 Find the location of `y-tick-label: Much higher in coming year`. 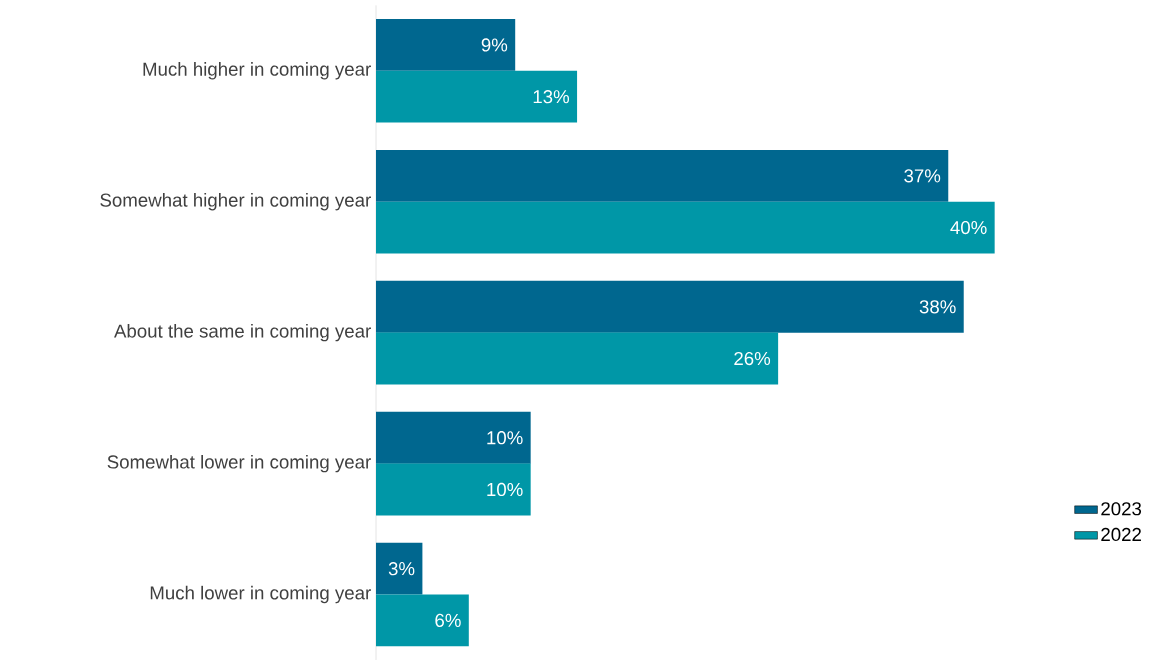

y-tick-label: Much higher in coming year is located at coordinates (257, 71).